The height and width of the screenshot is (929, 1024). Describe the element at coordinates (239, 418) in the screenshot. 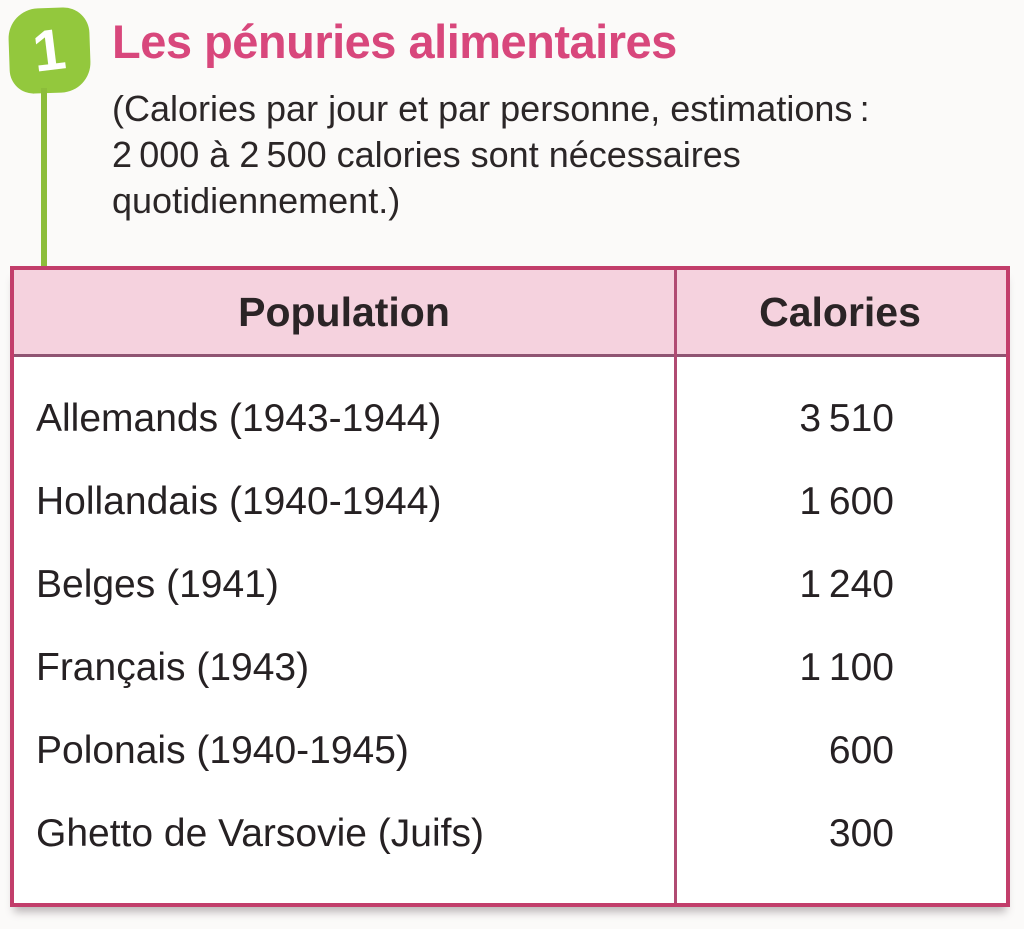

I see `population-cell: Allemands (1943-1944)` at that location.